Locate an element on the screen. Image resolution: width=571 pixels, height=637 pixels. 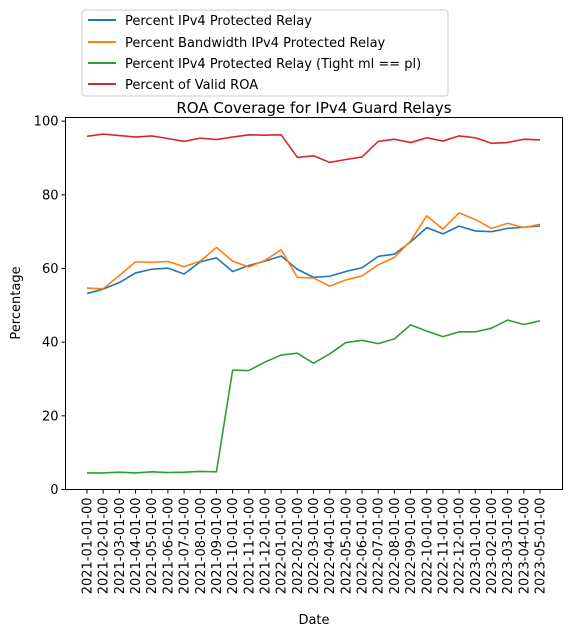
x-tick-label: 2022-08-01-00 is located at coordinates (395, 546).